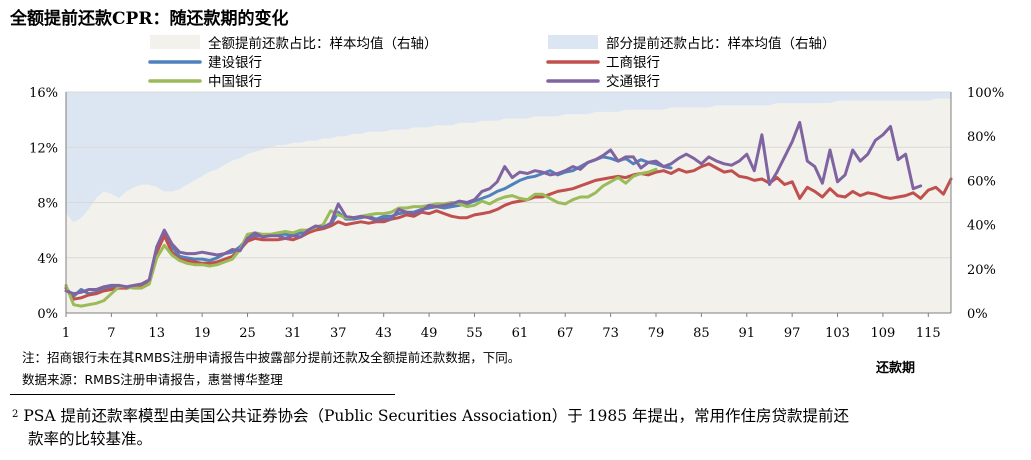  I want to click on y-right-tick-label: 60%, so click(981, 181).